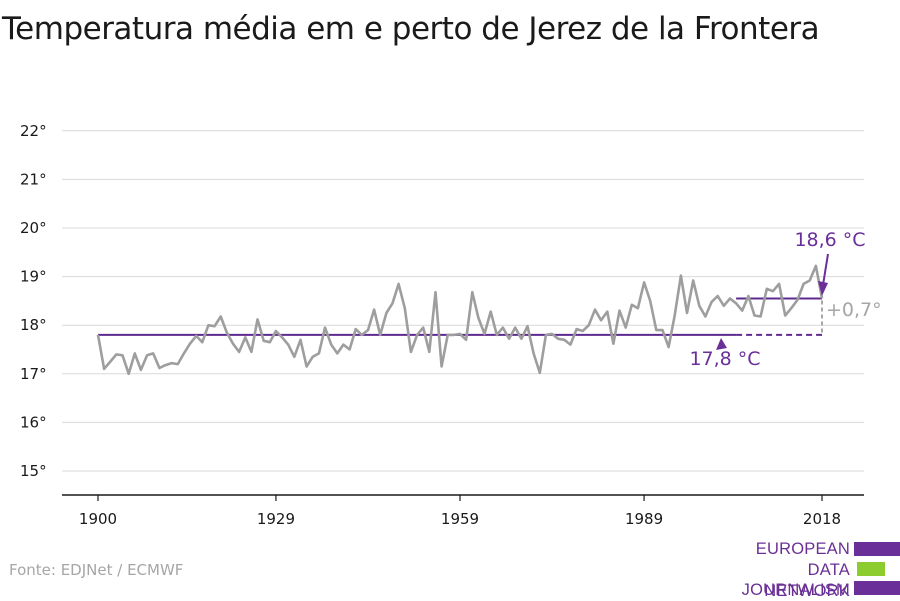  What do you see at coordinates (644, 519) in the screenshot?
I see `x-tick-label: 1989` at bounding box center [644, 519].